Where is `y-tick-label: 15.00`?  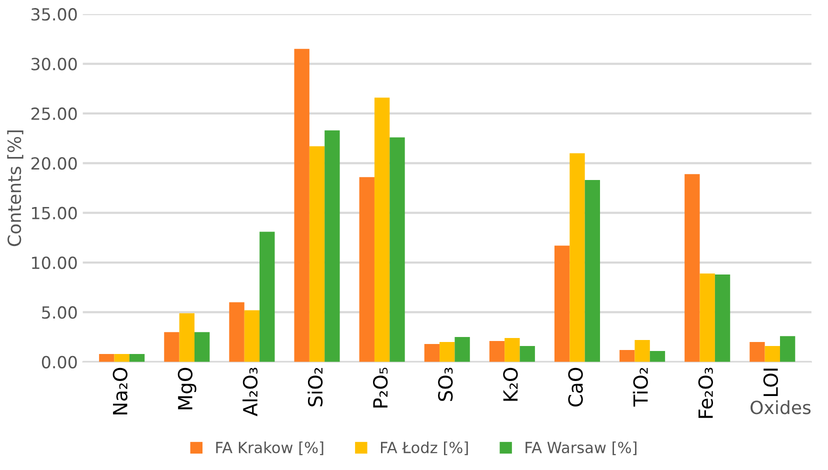
y-tick-label: 15.00 is located at coordinates (54, 213).